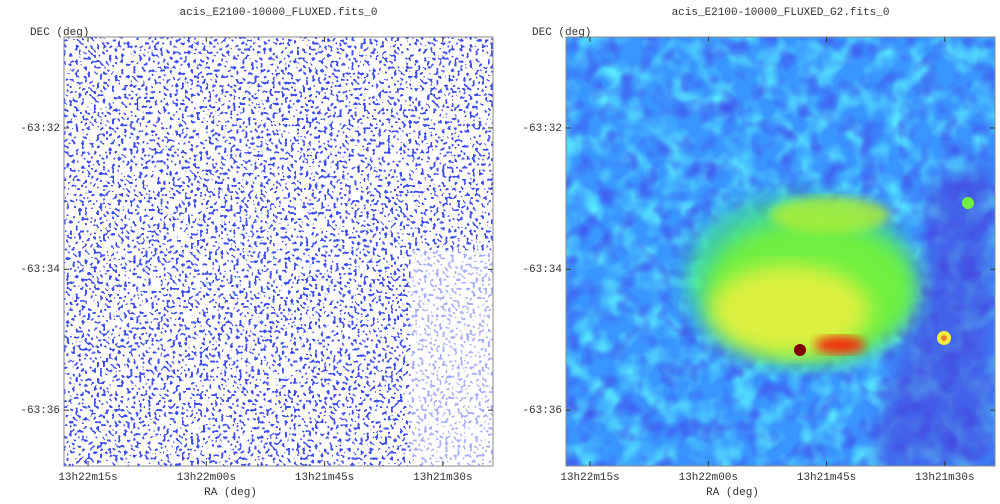  I want to click on chart-title: acis_E2100-10000_FLUXED.fits_0, so click(278, 13).